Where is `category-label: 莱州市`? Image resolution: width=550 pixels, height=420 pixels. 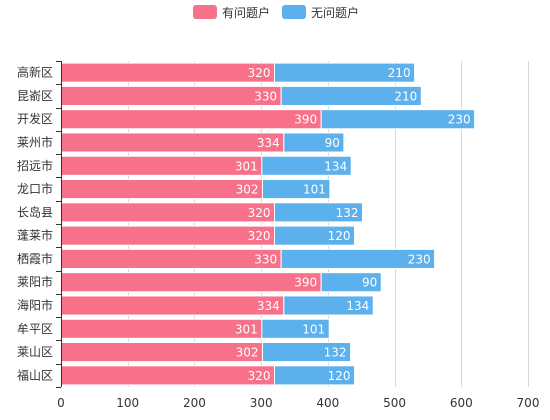
category-label: 莱州市 is located at coordinates (35, 142).